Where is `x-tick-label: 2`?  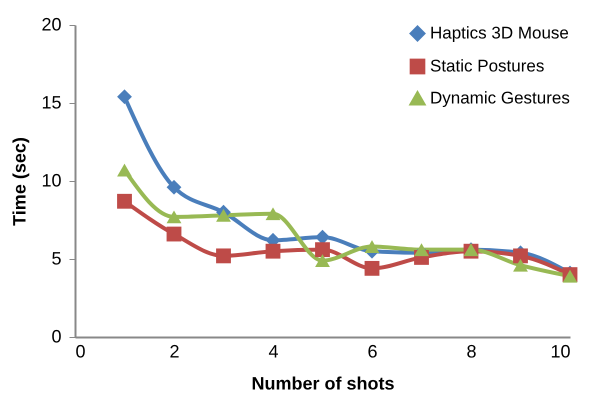
x-tick-label: 2 is located at coordinates (174, 352).